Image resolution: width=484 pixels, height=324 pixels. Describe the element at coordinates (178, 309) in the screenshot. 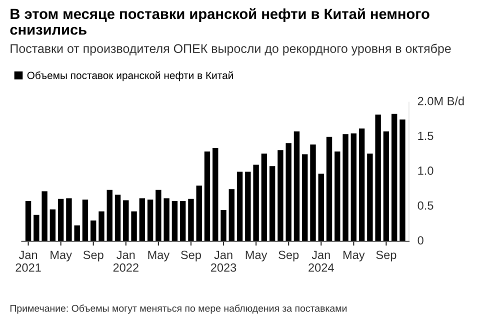

I see `text: Примечание: Объемы могут меняться по мере наблюдения за поставками` at that location.